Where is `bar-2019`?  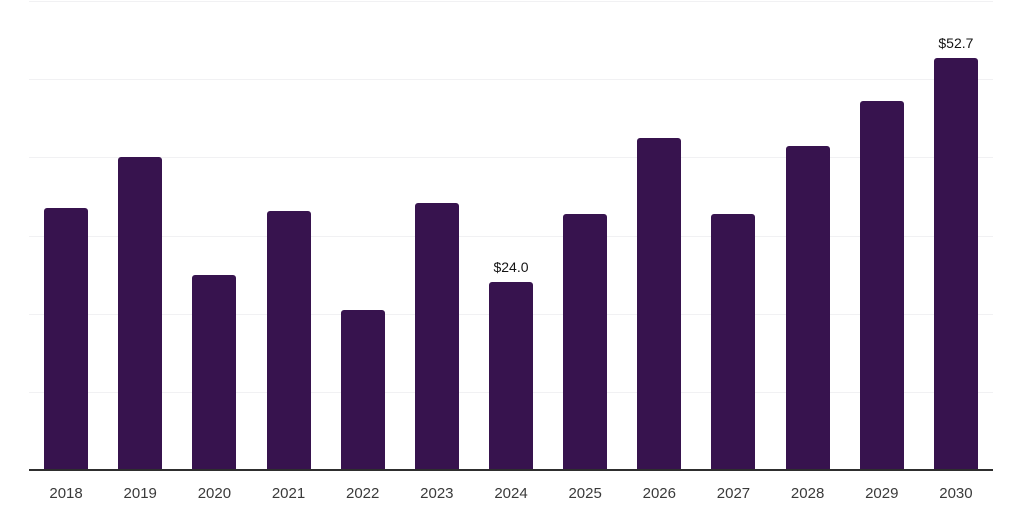
bar-2019 is located at coordinates (140, 313).